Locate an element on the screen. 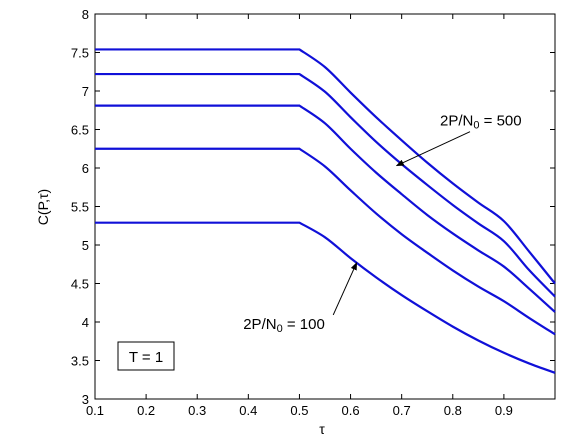 The width and height of the screenshot is (562, 438). t-box: T = 1 is located at coordinates (146, 356).